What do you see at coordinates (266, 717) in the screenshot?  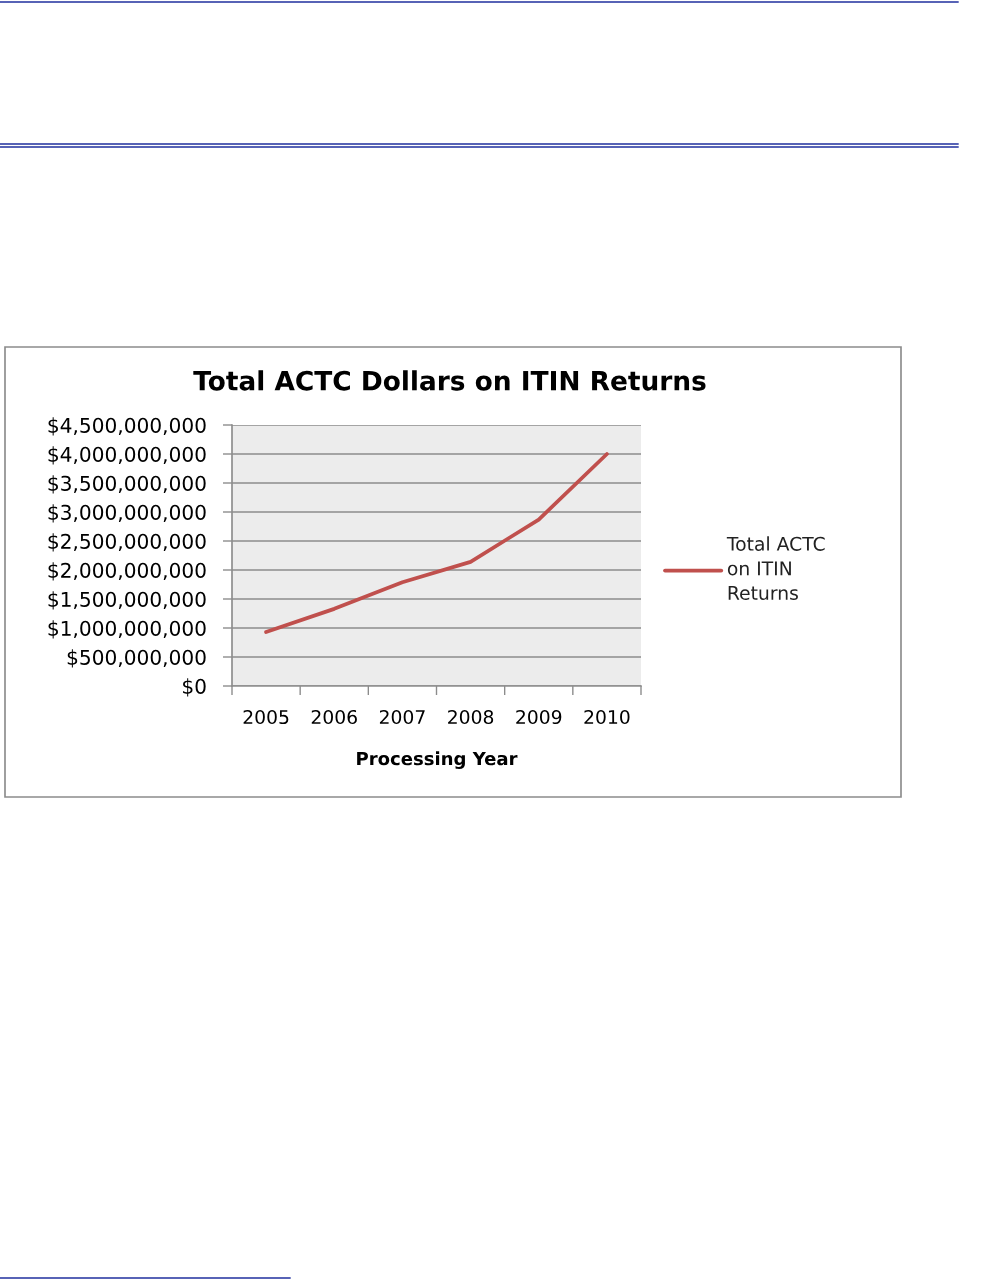 I see `x-tick-label: 2005` at bounding box center [266, 717].